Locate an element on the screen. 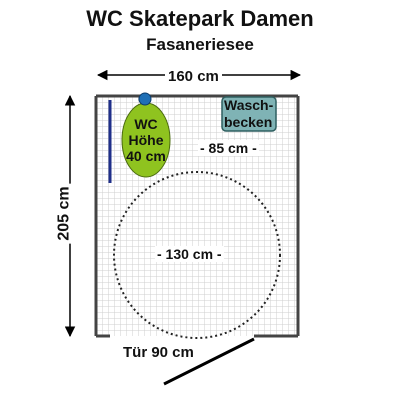  sink-label-line1: Wasch- is located at coordinates (249, 105).